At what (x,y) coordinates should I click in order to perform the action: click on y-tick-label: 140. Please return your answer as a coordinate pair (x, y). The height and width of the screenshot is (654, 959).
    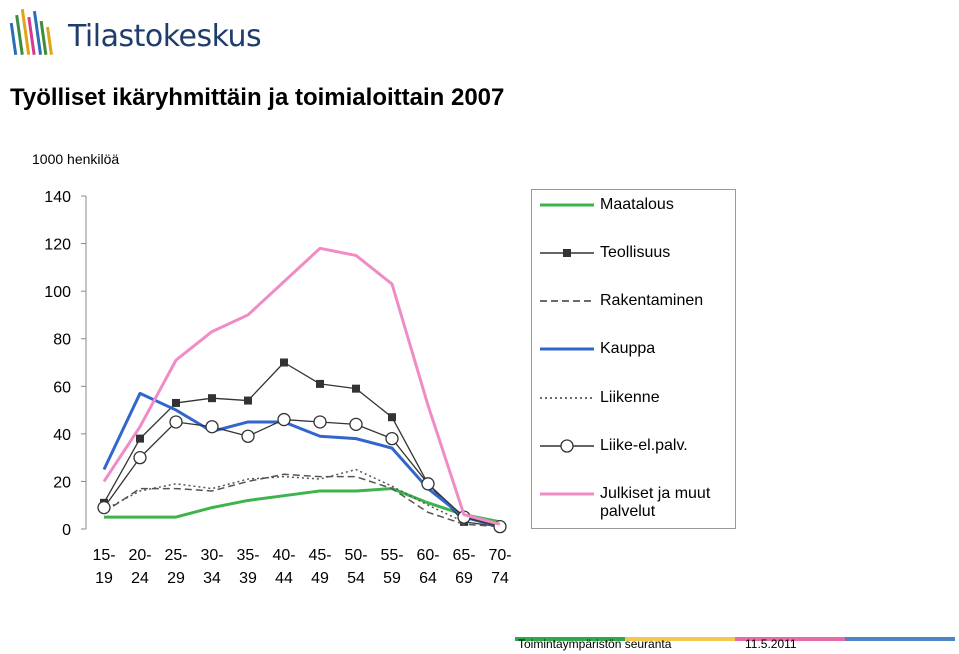
    Looking at the image, I should click on (57, 197).